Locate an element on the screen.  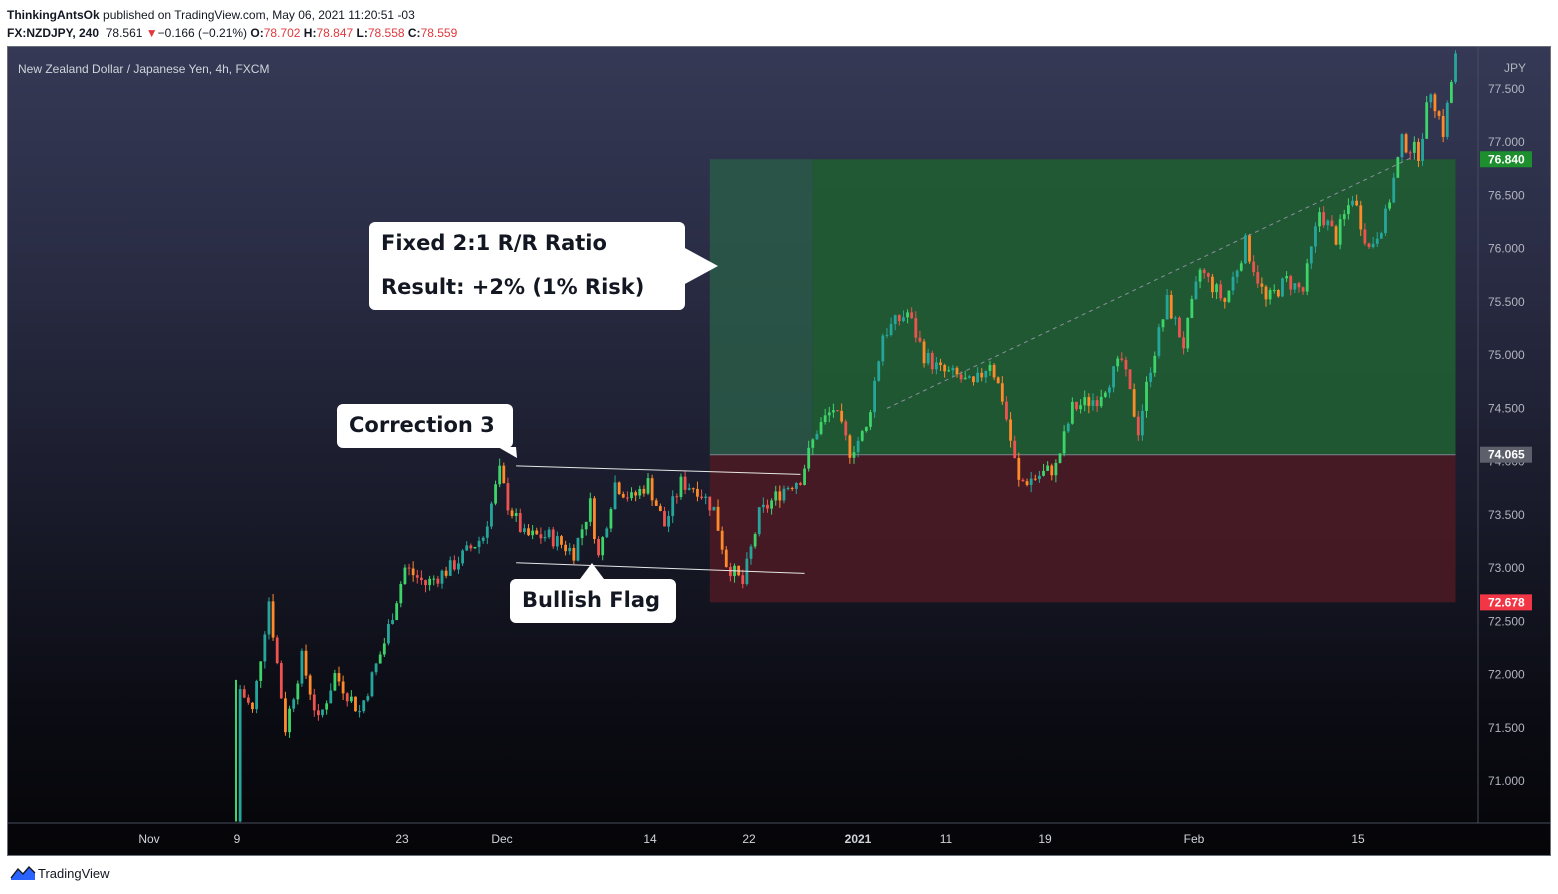
time-tick: 23 is located at coordinates (402, 839).